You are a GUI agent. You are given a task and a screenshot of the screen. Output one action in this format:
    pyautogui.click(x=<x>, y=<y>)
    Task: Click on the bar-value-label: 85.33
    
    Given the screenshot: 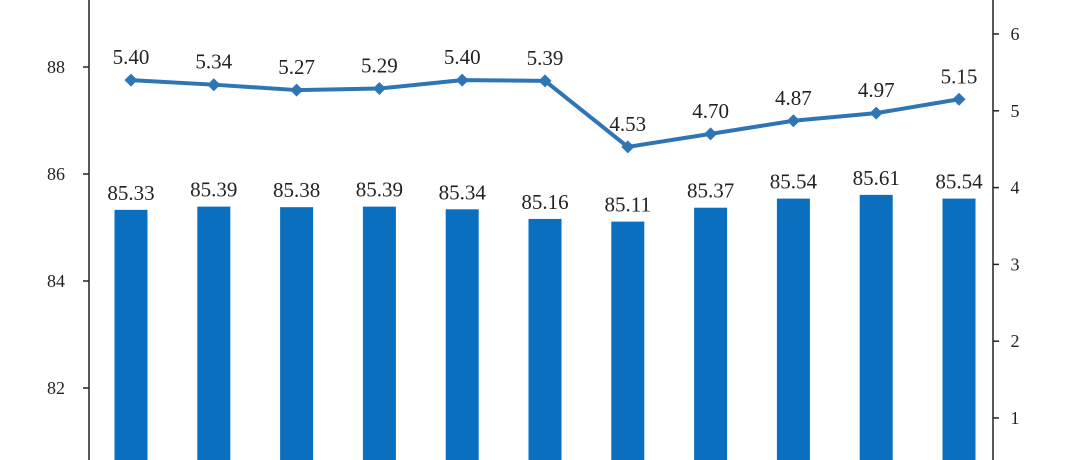 What is the action you would take?
    pyautogui.click(x=130, y=193)
    